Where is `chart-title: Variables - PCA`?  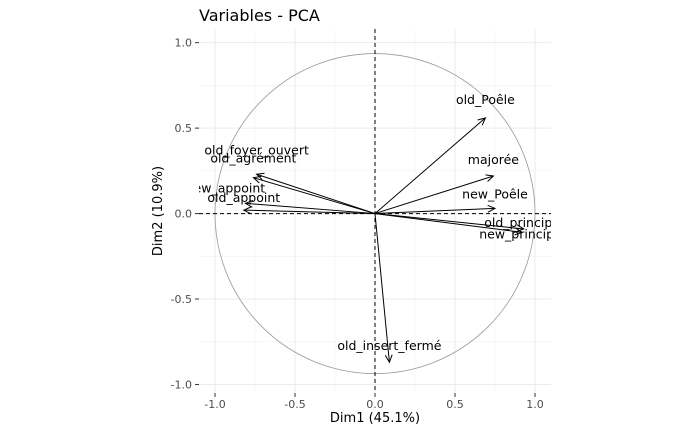
chart-title: Variables - PCA is located at coordinates (259, 15).